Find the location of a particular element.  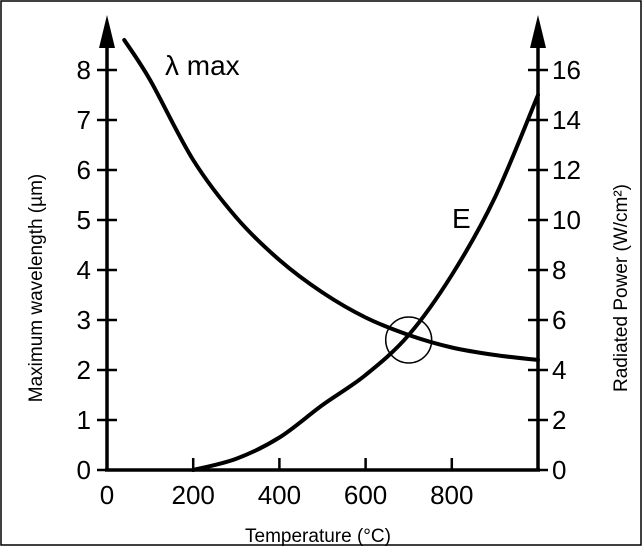

series-label-e: E is located at coordinates (461, 218).